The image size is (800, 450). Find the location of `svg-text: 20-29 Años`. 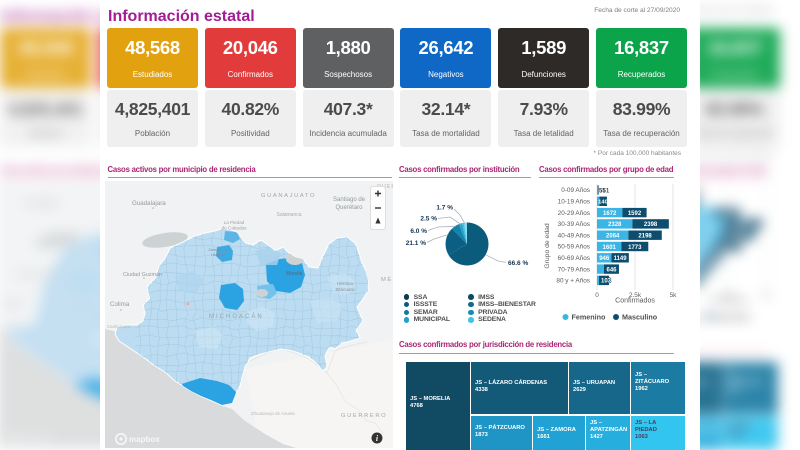

svg-text: 20-29 Años is located at coordinates (574, 213).